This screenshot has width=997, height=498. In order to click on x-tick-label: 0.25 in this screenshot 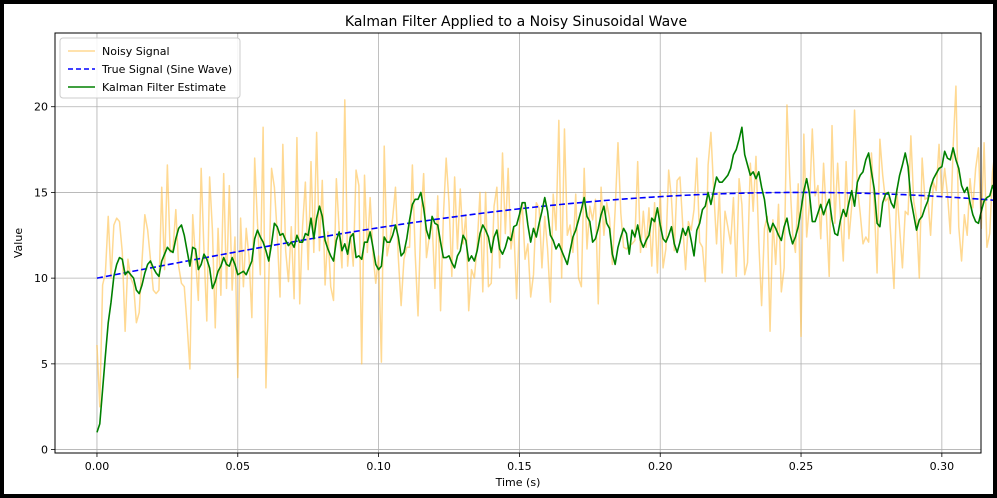, I will do `click(801, 466)`.